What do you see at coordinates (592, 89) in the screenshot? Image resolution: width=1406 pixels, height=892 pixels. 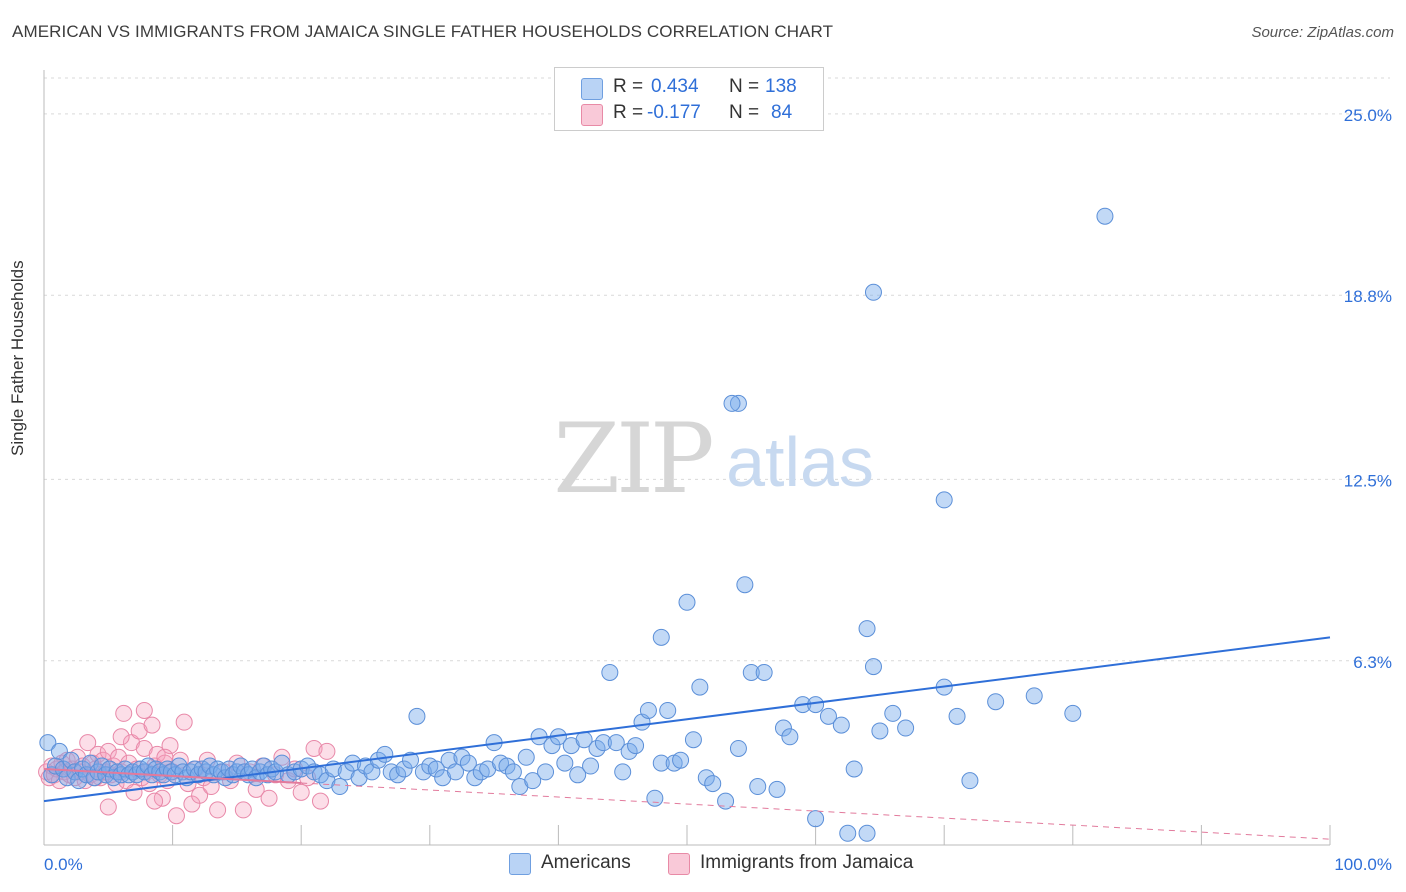 I see `legend-swatch-americans` at bounding box center [592, 89].